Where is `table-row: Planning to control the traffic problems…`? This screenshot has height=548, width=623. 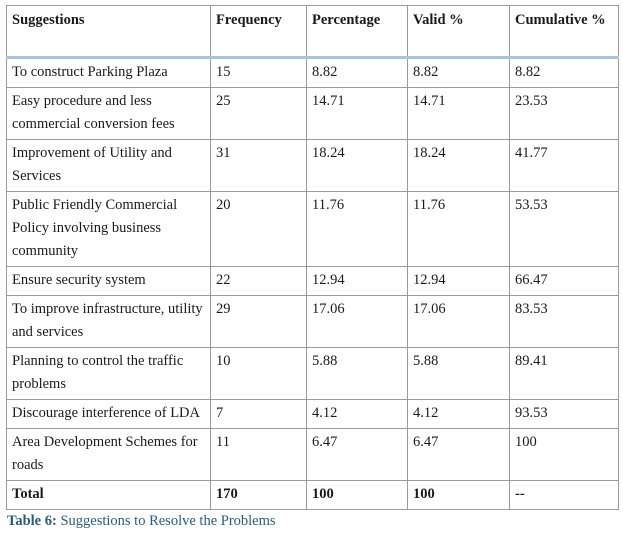 table-row: Planning to control the traffic problems… is located at coordinates (312, 373).